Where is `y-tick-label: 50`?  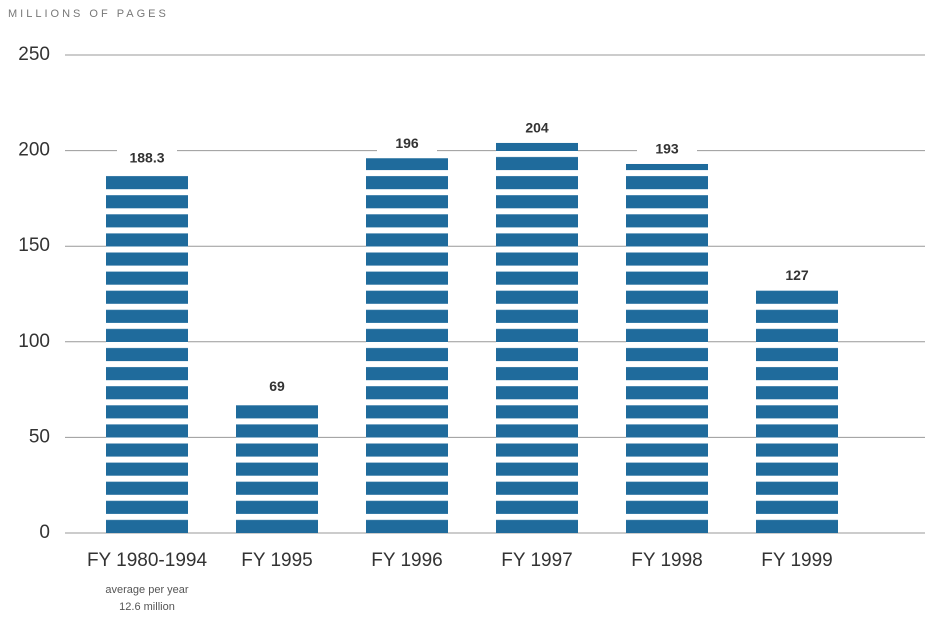 y-tick-label: 50 is located at coordinates (39, 436).